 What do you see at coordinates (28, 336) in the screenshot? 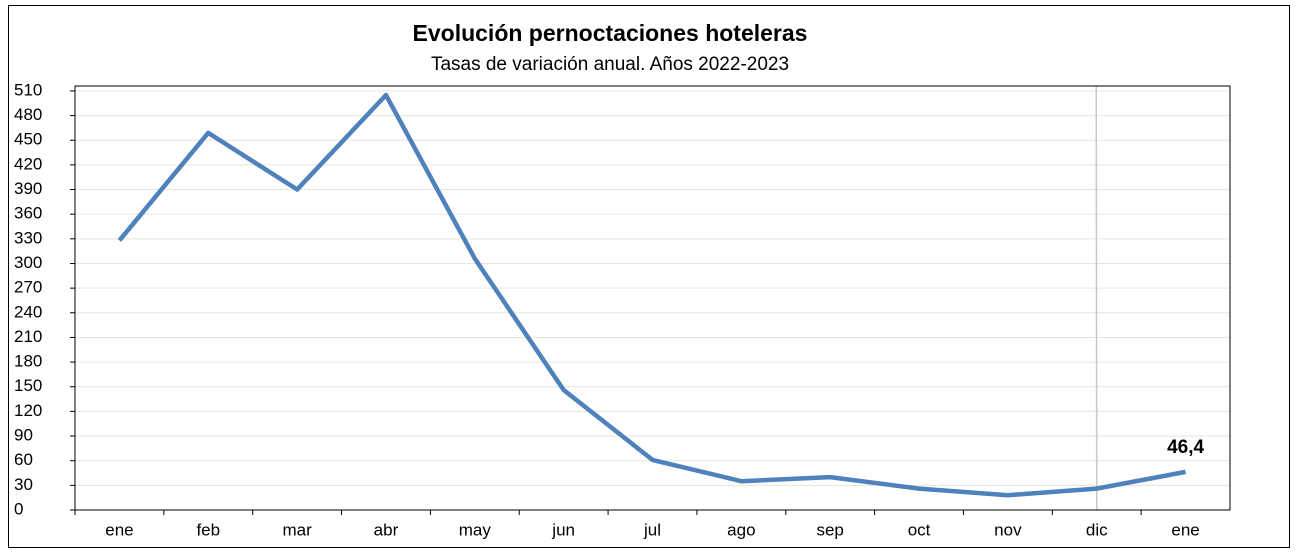
I see `y-tick-label: 210` at bounding box center [28, 336].